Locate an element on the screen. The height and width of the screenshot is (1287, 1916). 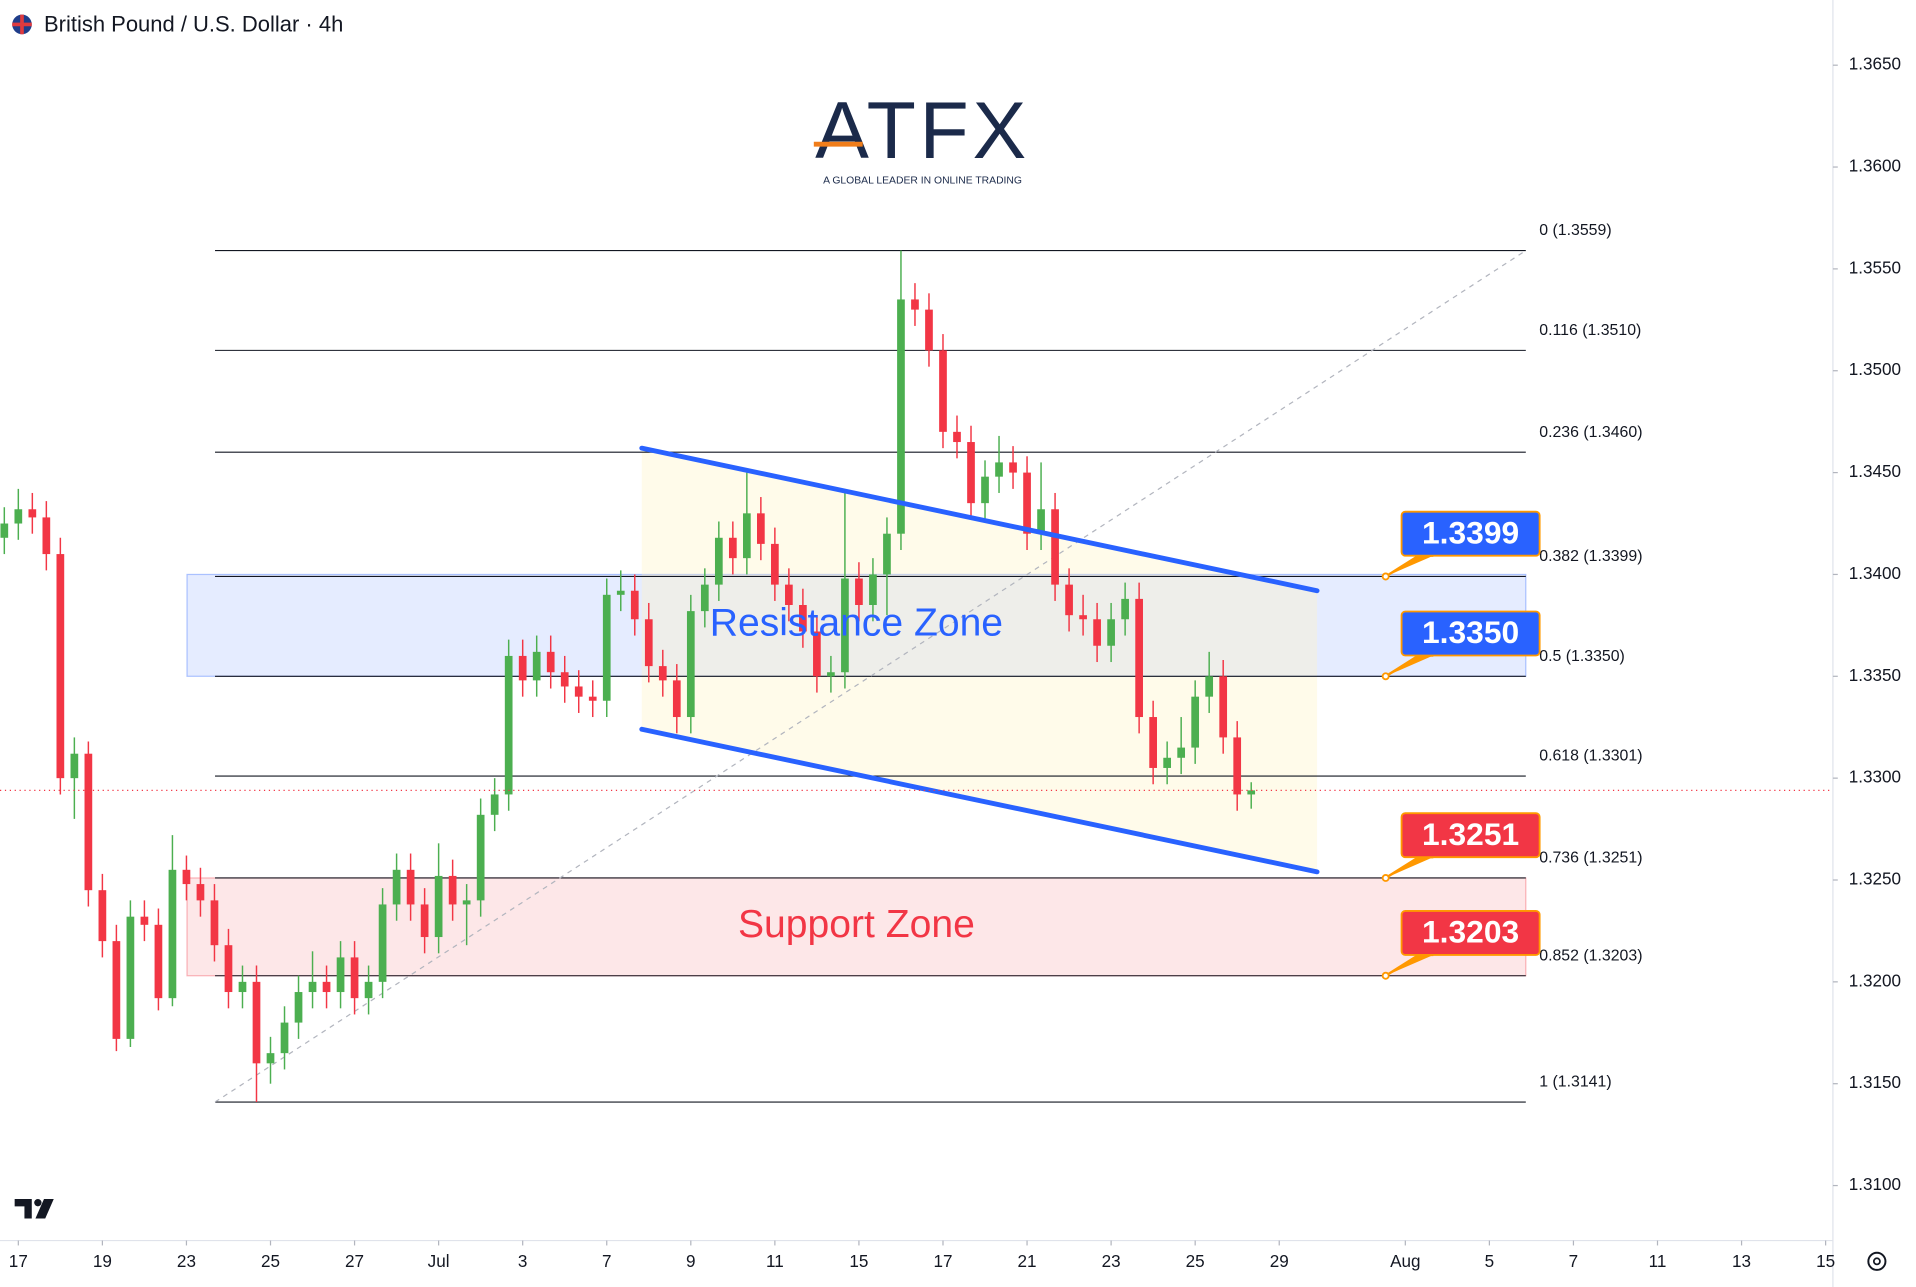
x-tick-label: 13 is located at coordinates (1741, 1261).